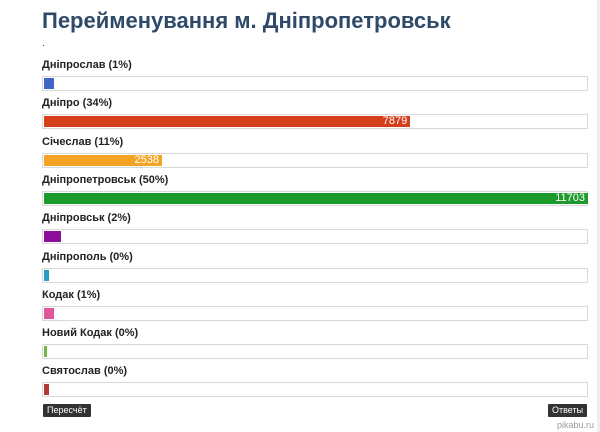 This screenshot has height=432, width=600. Describe the element at coordinates (83, 141) in the screenshot. I see `option-label: Січеслав (11%)` at that location.